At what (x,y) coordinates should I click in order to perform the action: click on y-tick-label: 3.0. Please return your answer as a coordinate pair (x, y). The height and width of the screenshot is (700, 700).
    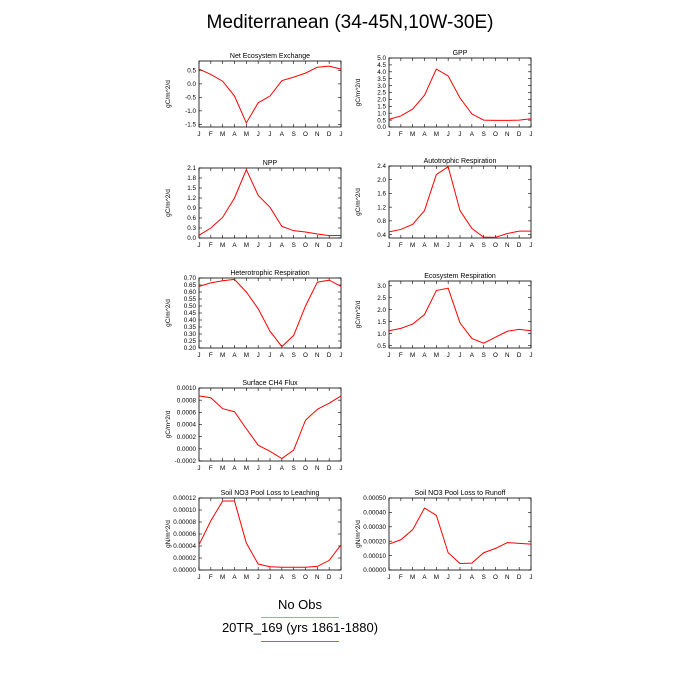
    Looking at the image, I should click on (381, 86).